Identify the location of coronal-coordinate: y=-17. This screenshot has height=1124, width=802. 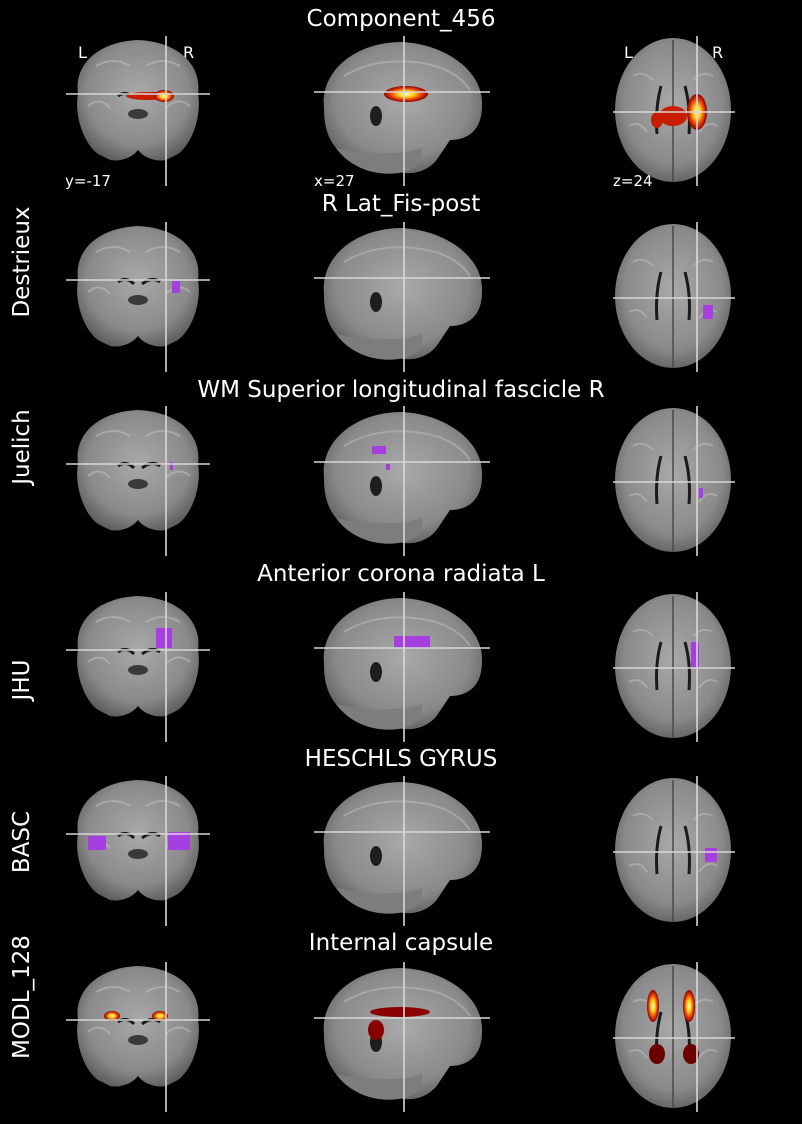
(88, 181).